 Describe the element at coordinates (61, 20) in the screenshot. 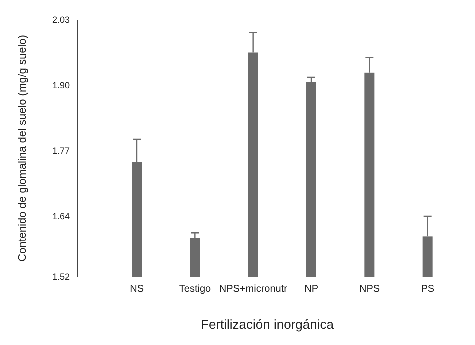

I see `y-tick-label: 2.03` at that location.